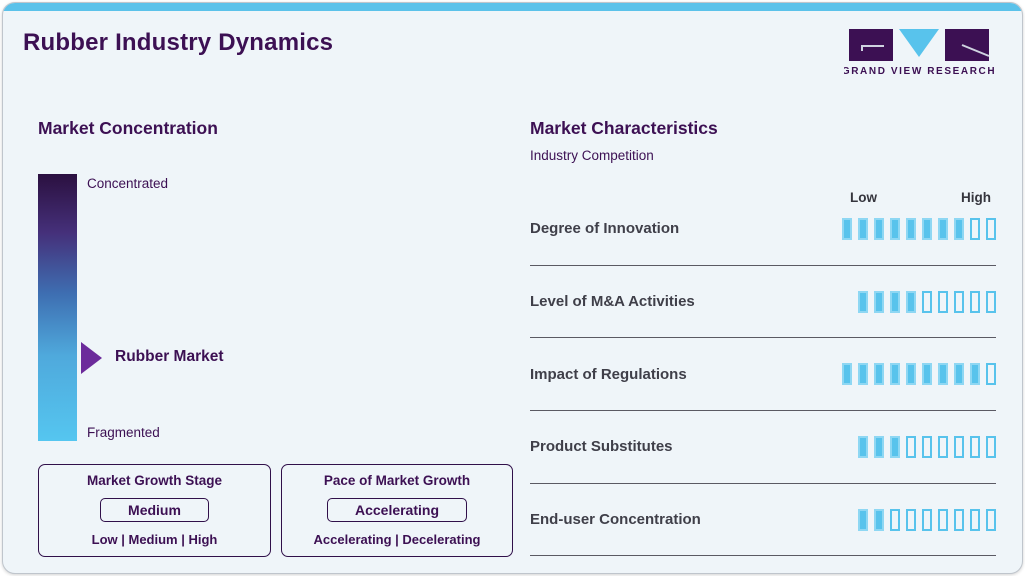 The width and height of the screenshot is (1025, 576). I want to click on gvr-logo-mark: GRAND VIEW RESEARCH, so click(918, 53).